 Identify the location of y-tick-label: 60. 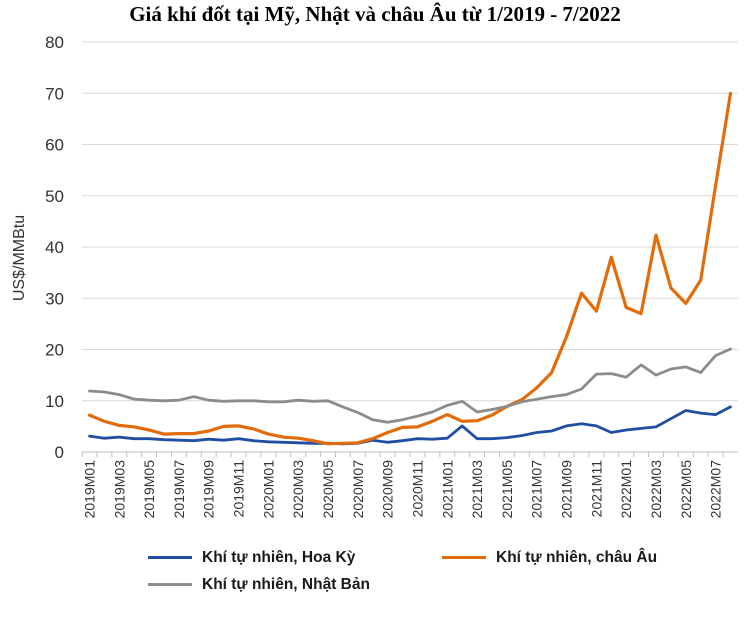
(54, 145).